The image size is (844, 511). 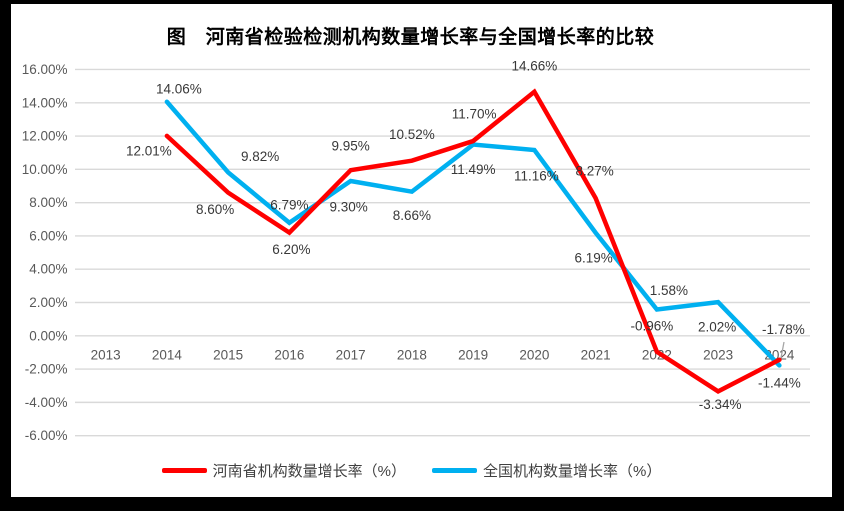 What do you see at coordinates (46, 369) in the screenshot?
I see `y-axis-tick-label: -2.00%` at bounding box center [46, 369].